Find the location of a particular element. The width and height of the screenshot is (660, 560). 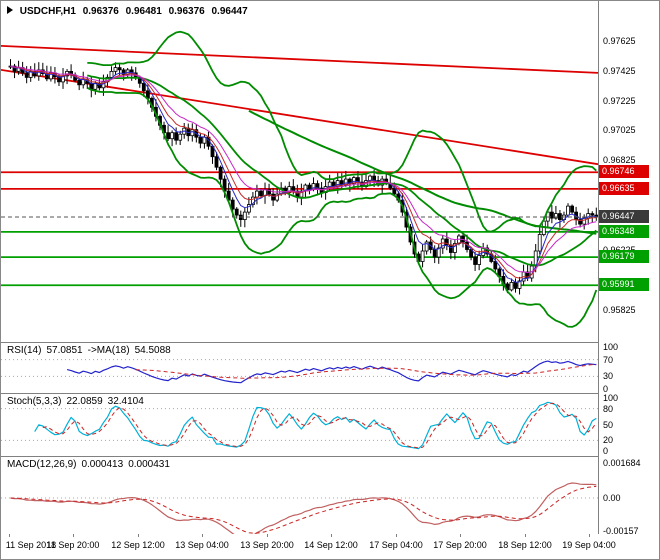

time-label: 14 Sep 12:00 is located at coordinates (331, 545).